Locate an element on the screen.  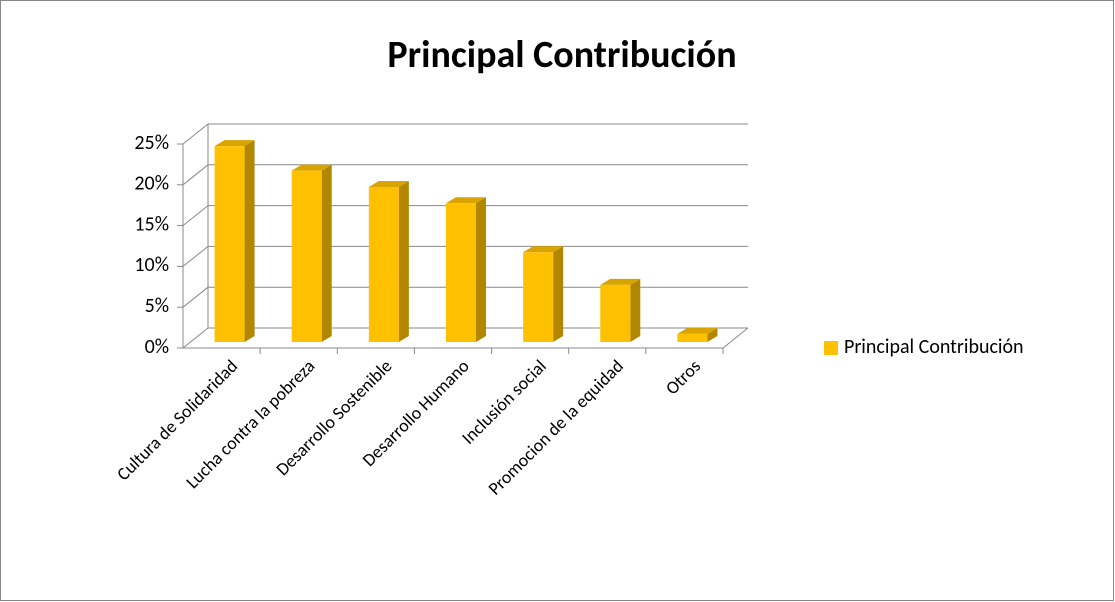
y-tick-label: 25% is located at coordinates (151, 143).